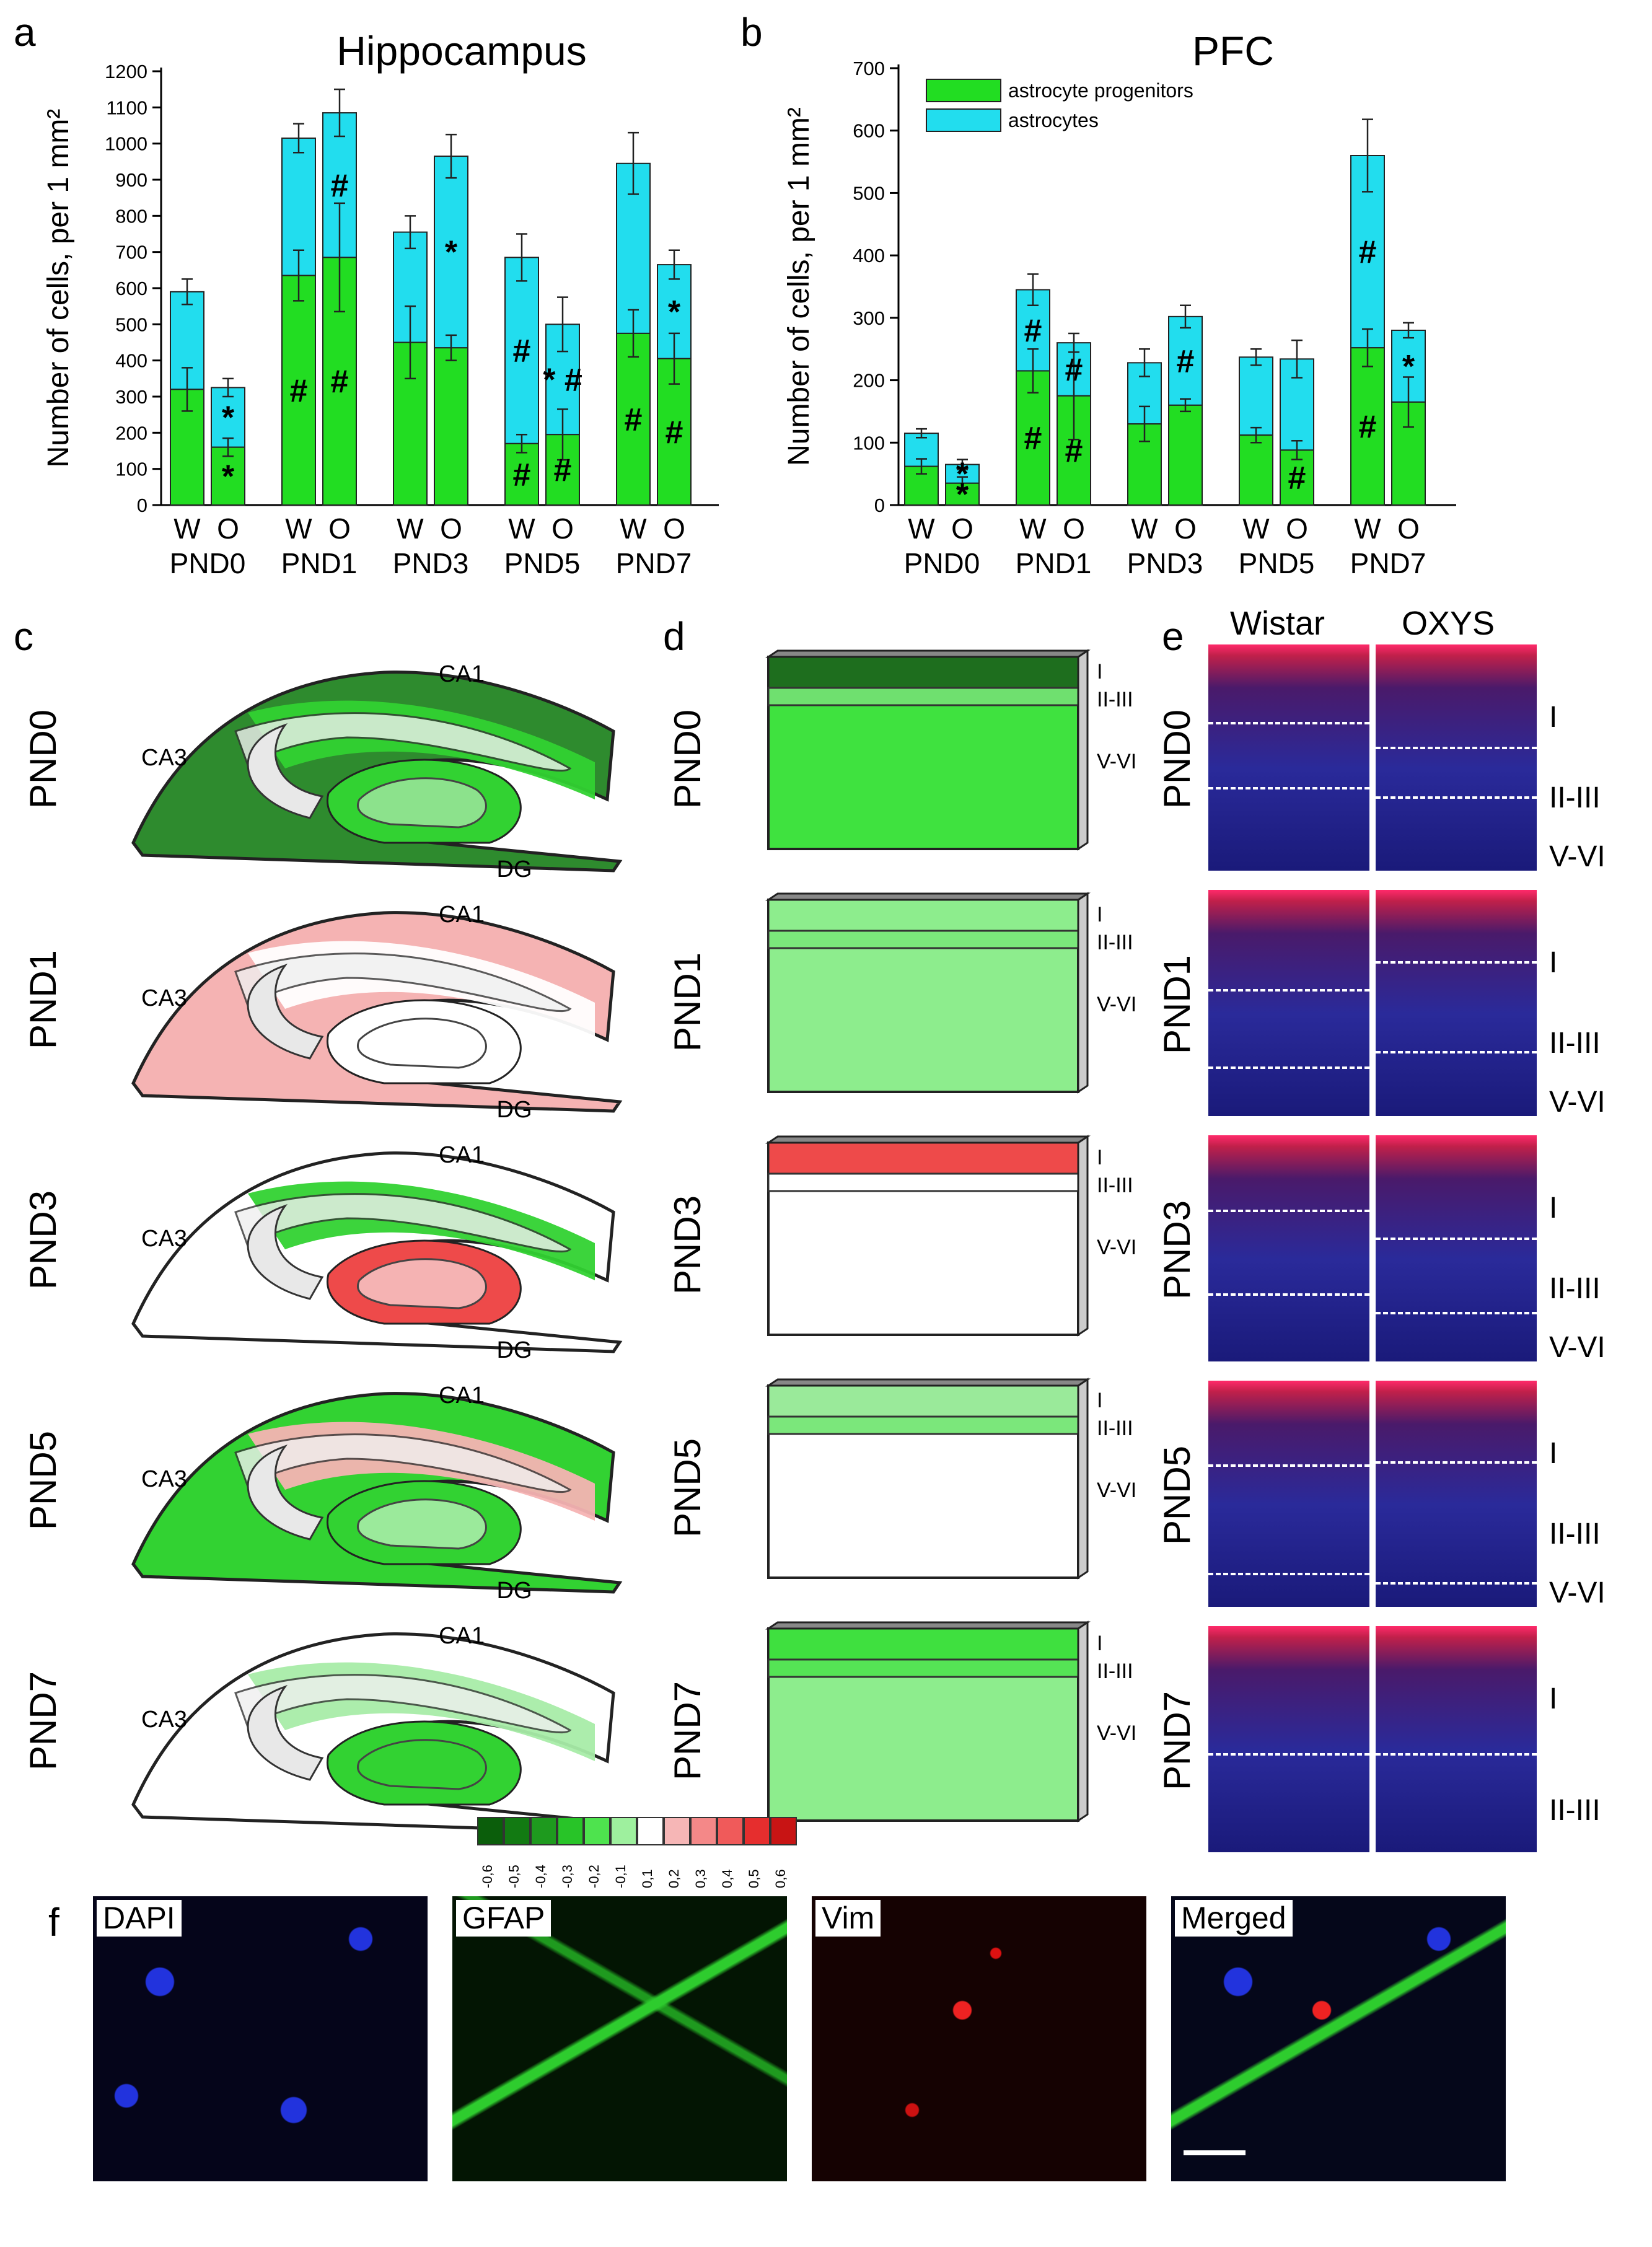 The image size is (1652, 2247). I want to click on y-tick-label: 800, so click(131, 216).